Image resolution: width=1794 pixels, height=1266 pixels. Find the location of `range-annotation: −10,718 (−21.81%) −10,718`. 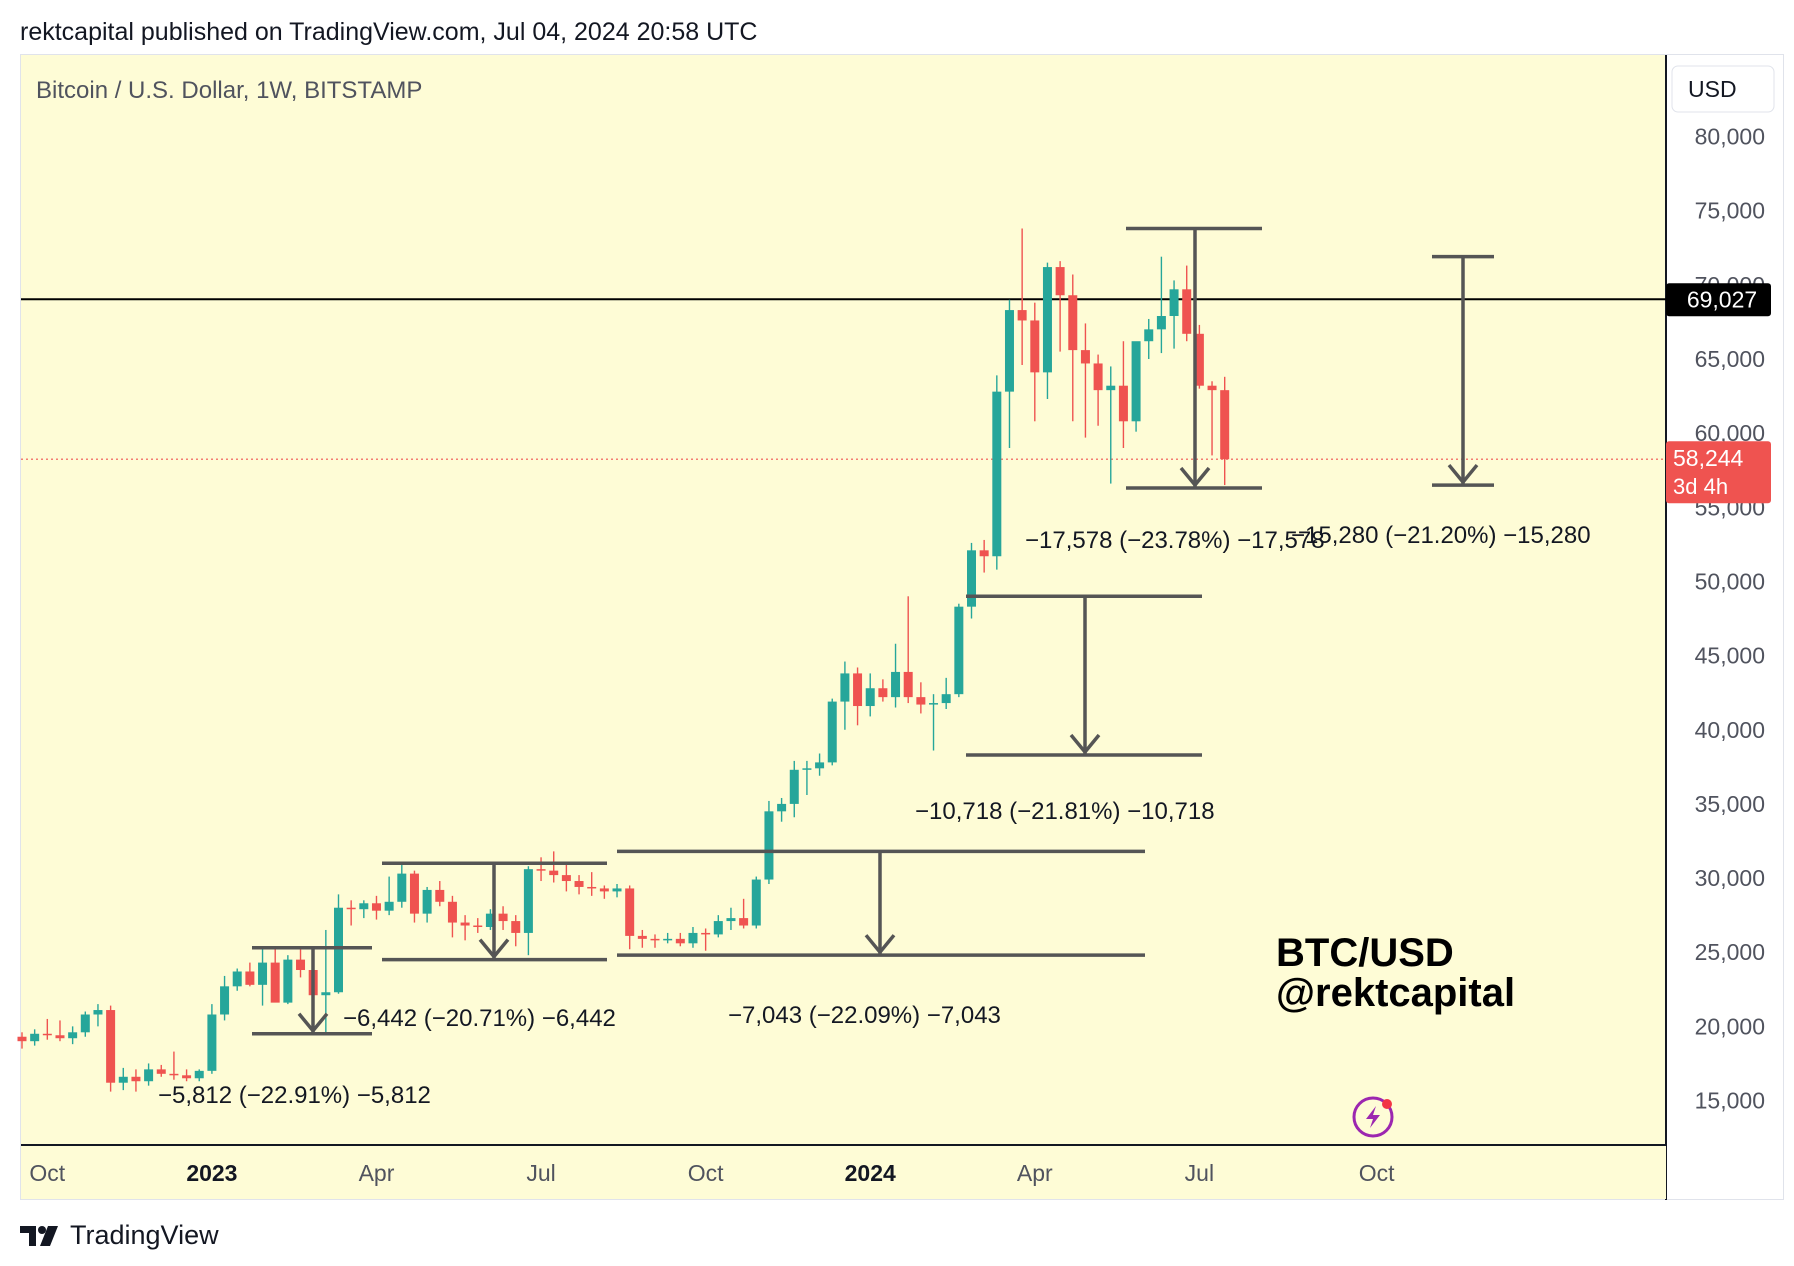

range-annotation: −10,718 (−21.81%) −10,718 is located at coordinates (1065, 709).